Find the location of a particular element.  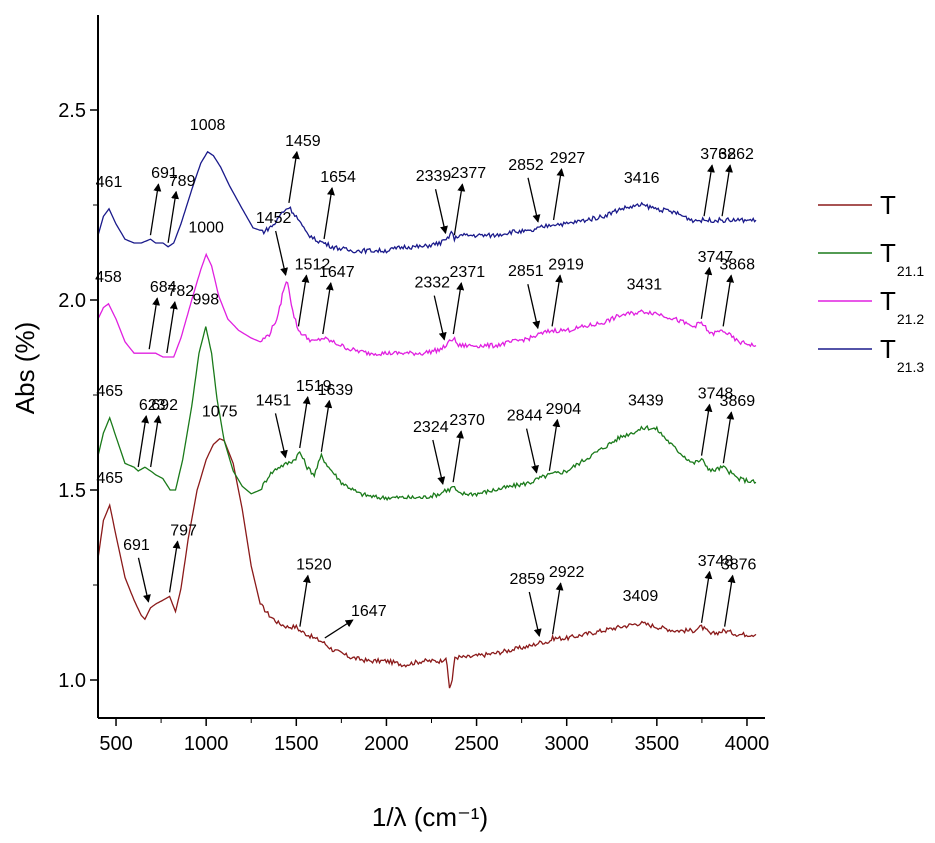

peak-label: 692 is located at coordinates (164, 405).